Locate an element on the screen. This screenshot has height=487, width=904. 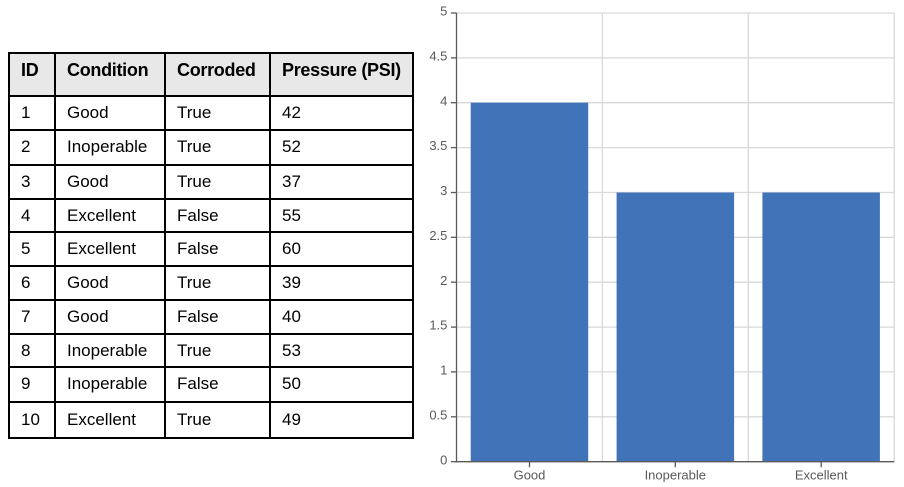
svg-text: 2.5 is located at coordinates (438, 235).